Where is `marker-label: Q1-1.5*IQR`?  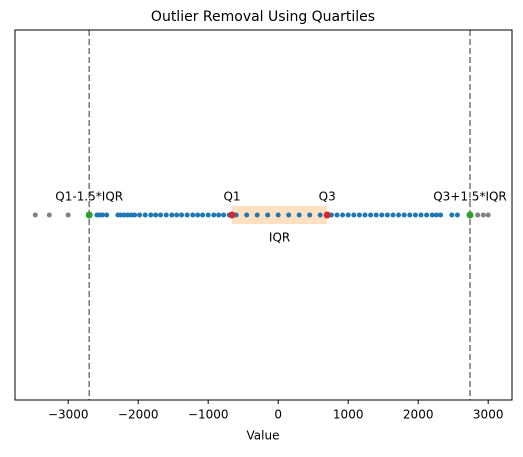
marker-label: Q1-1.5*IQR is located at coordinates (89, 197).